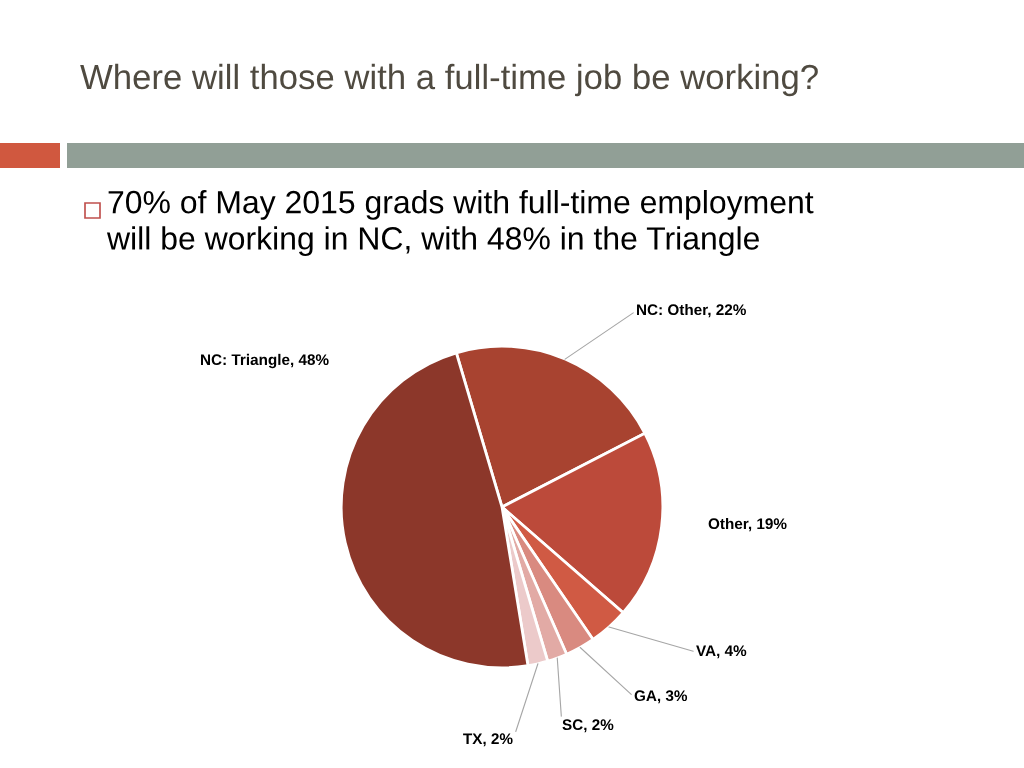 Image resolution: width=1024 pixels, height=768 pixels. Describe the element at coordinates (661, 697) in the screenshot. I see `slice-label: GA, 3%` at that location.